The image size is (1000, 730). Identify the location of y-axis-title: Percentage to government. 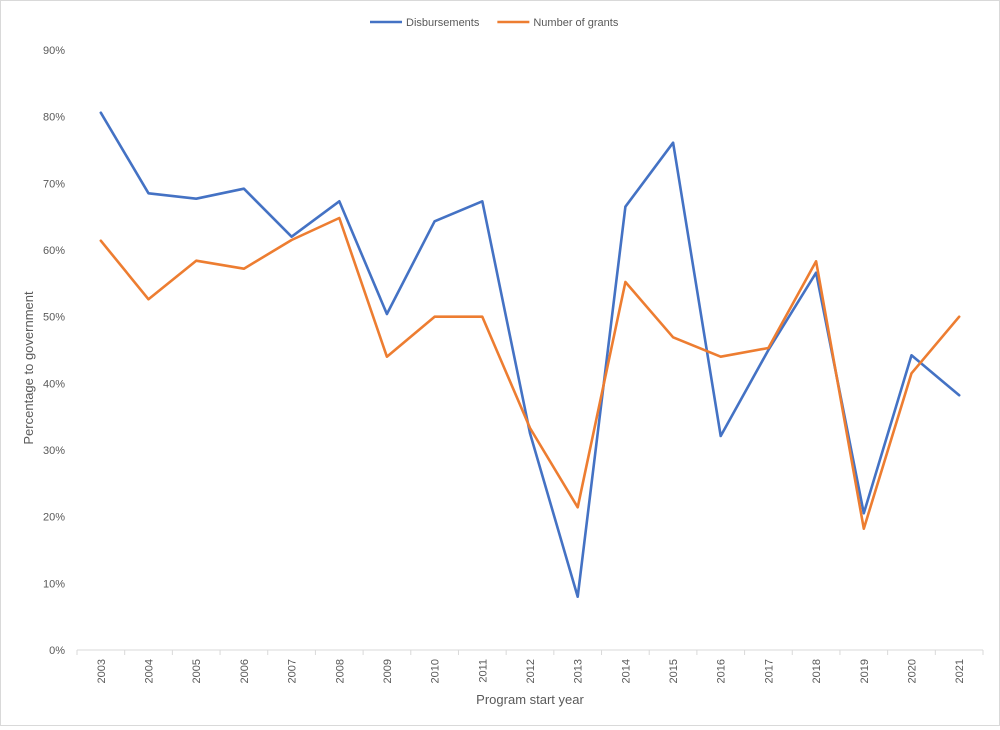
(28, 368).